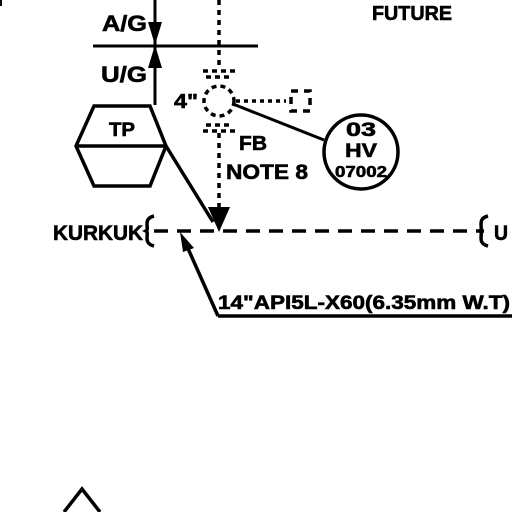  I want to click on pipe-break-left-icon, so click(148, 231).